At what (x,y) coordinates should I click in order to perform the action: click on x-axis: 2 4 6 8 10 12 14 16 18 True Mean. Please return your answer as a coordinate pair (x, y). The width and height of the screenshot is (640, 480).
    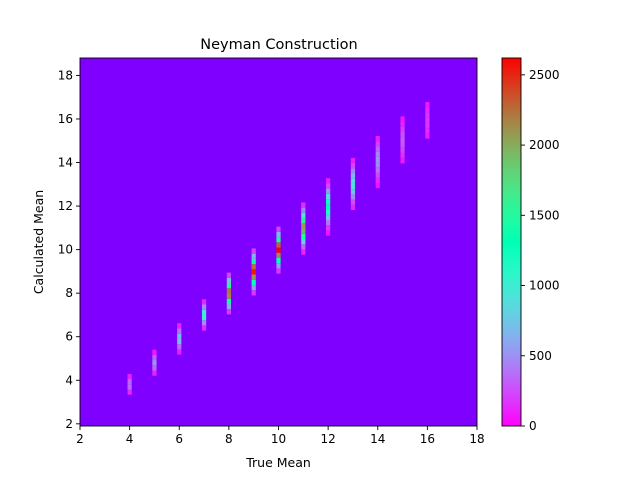
    Looking at the image, I should click on (280, 448).